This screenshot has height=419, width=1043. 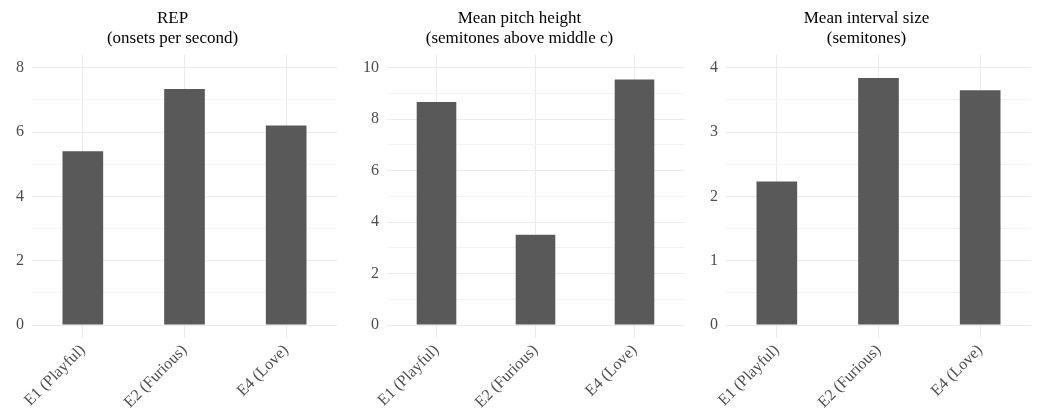 I want to click on y-tick-label: 3, so click(x=714, y=131).